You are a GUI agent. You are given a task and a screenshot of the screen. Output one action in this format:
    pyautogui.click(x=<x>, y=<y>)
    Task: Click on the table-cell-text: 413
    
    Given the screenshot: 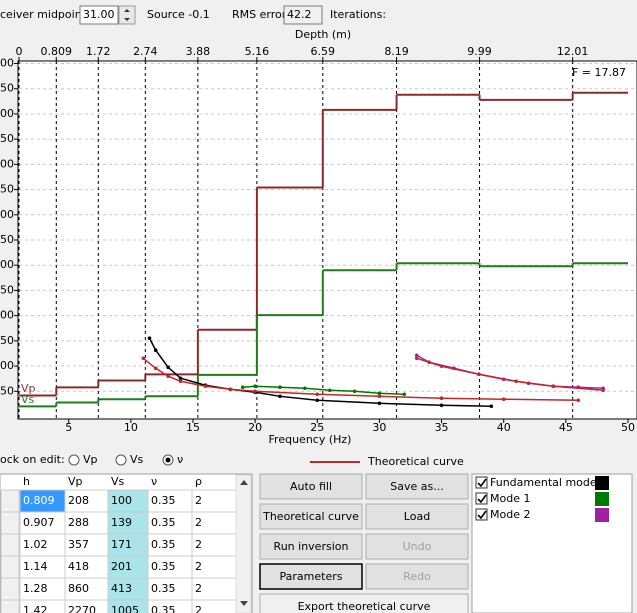 What is the action you would take?
    pyautogui.click(x=121, y=588)
    